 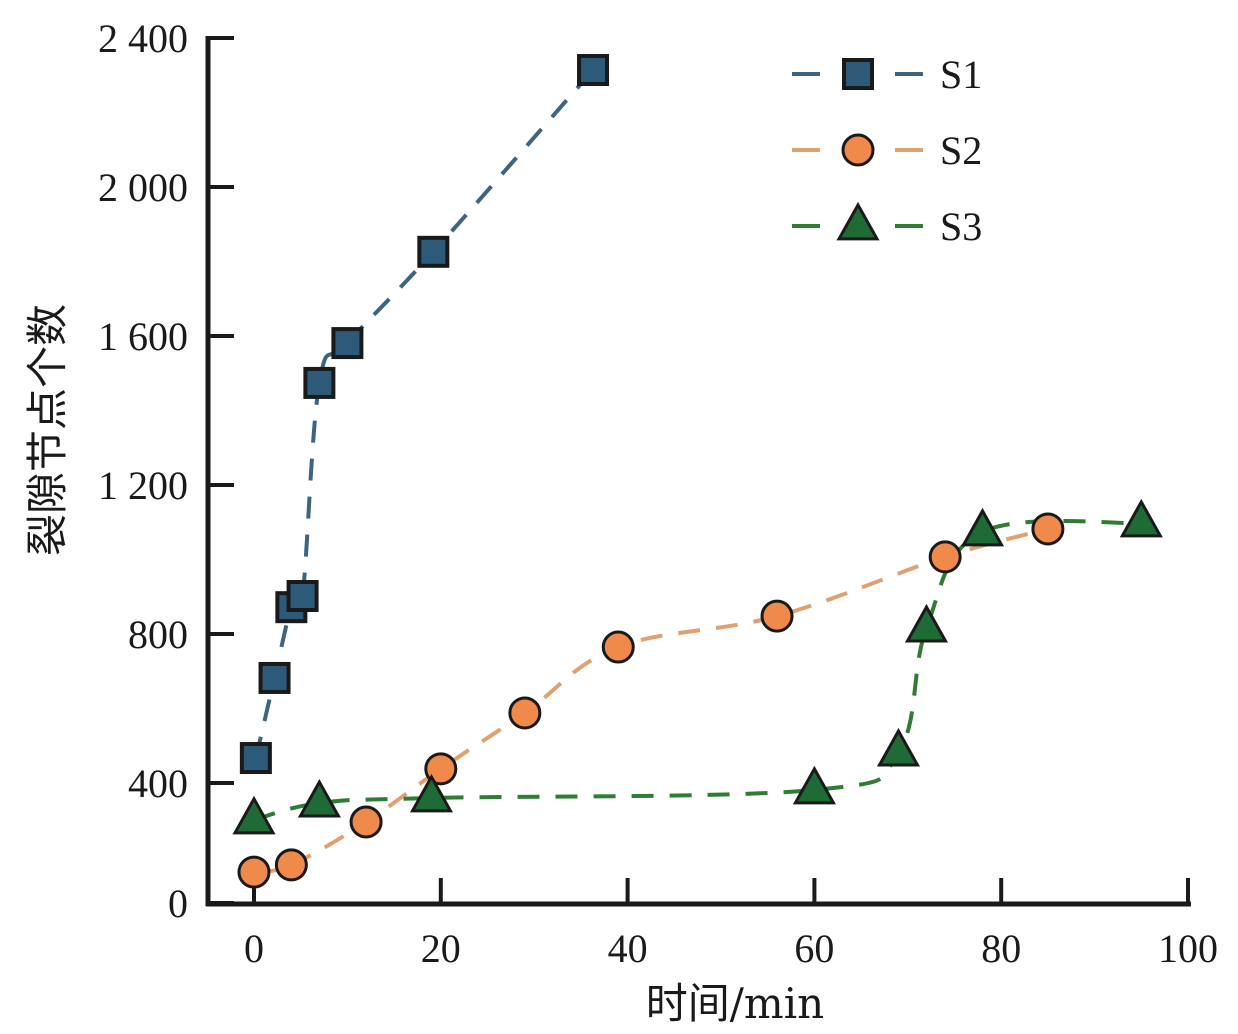 What do you see at coordinates (858, 150) in the screenshot?
I see `legend-marker-circle-icon` at bounding box center [858, 150].